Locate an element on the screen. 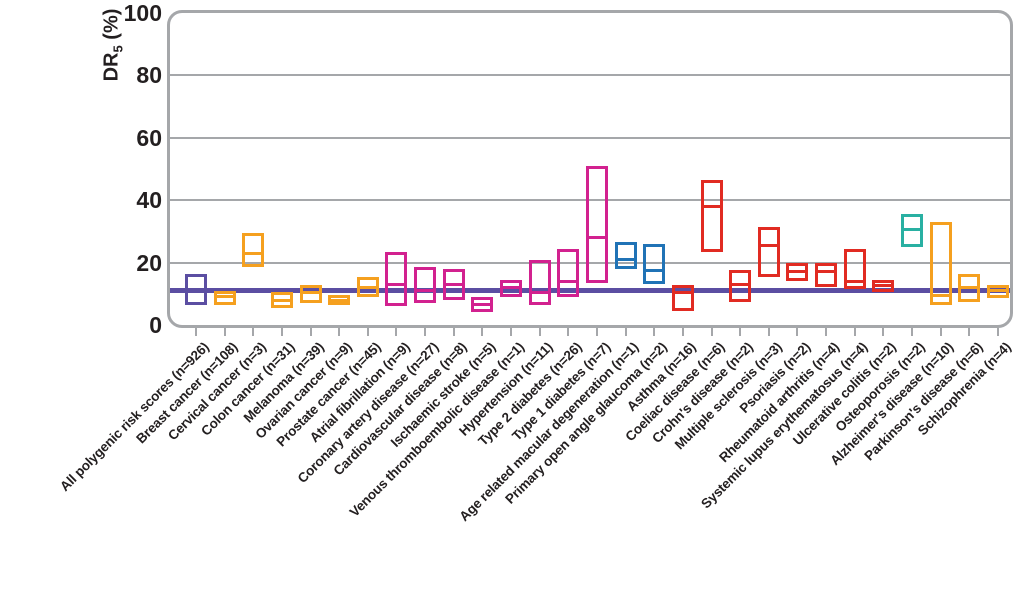  reference-line is located at coordinates (590, 291).